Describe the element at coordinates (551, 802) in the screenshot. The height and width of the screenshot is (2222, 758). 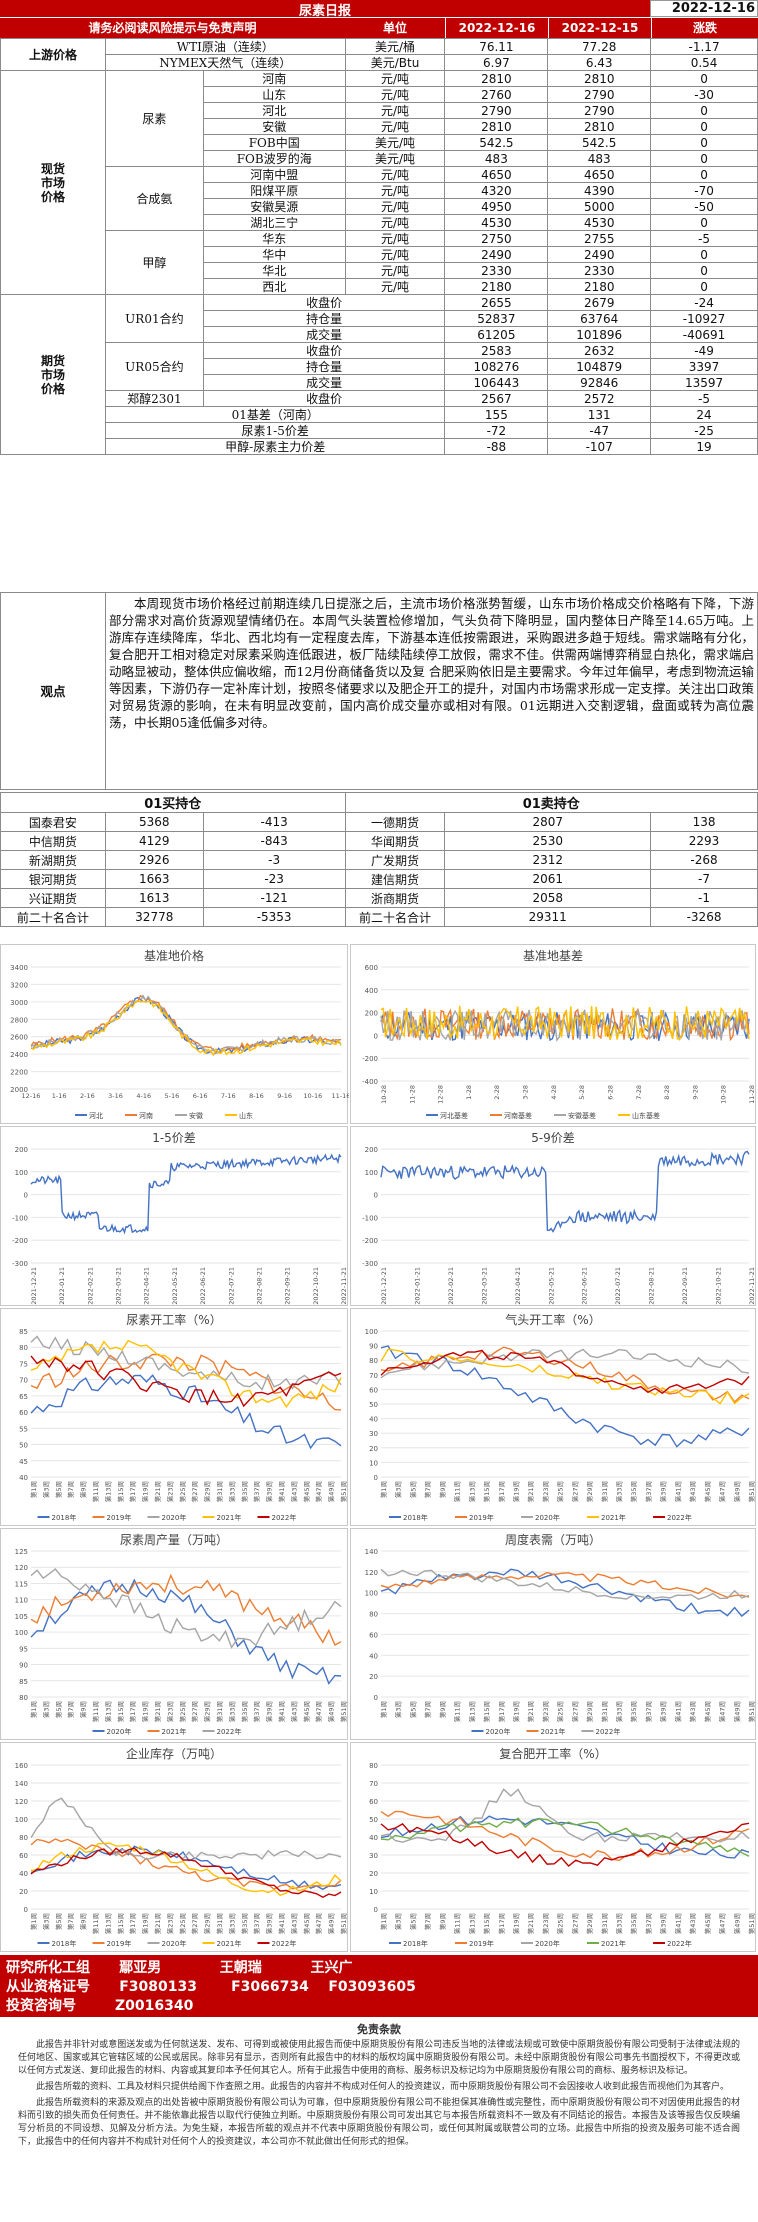
I see `sell-title: 01卖持仓` at that location.